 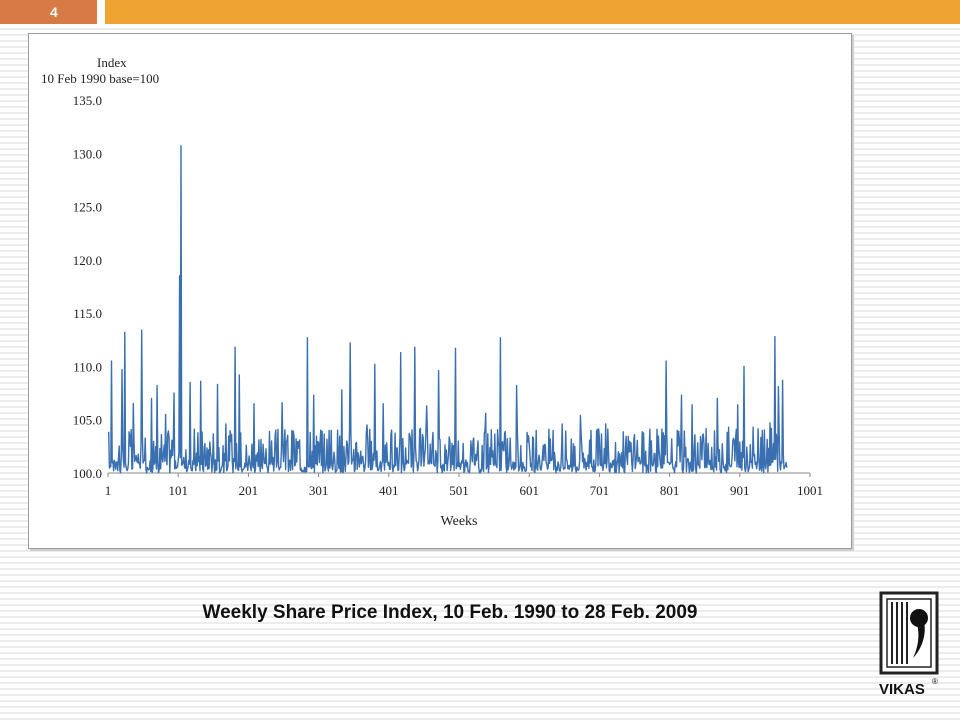 I want to click on x-tick-label: 201, so click(x=249, y=490).